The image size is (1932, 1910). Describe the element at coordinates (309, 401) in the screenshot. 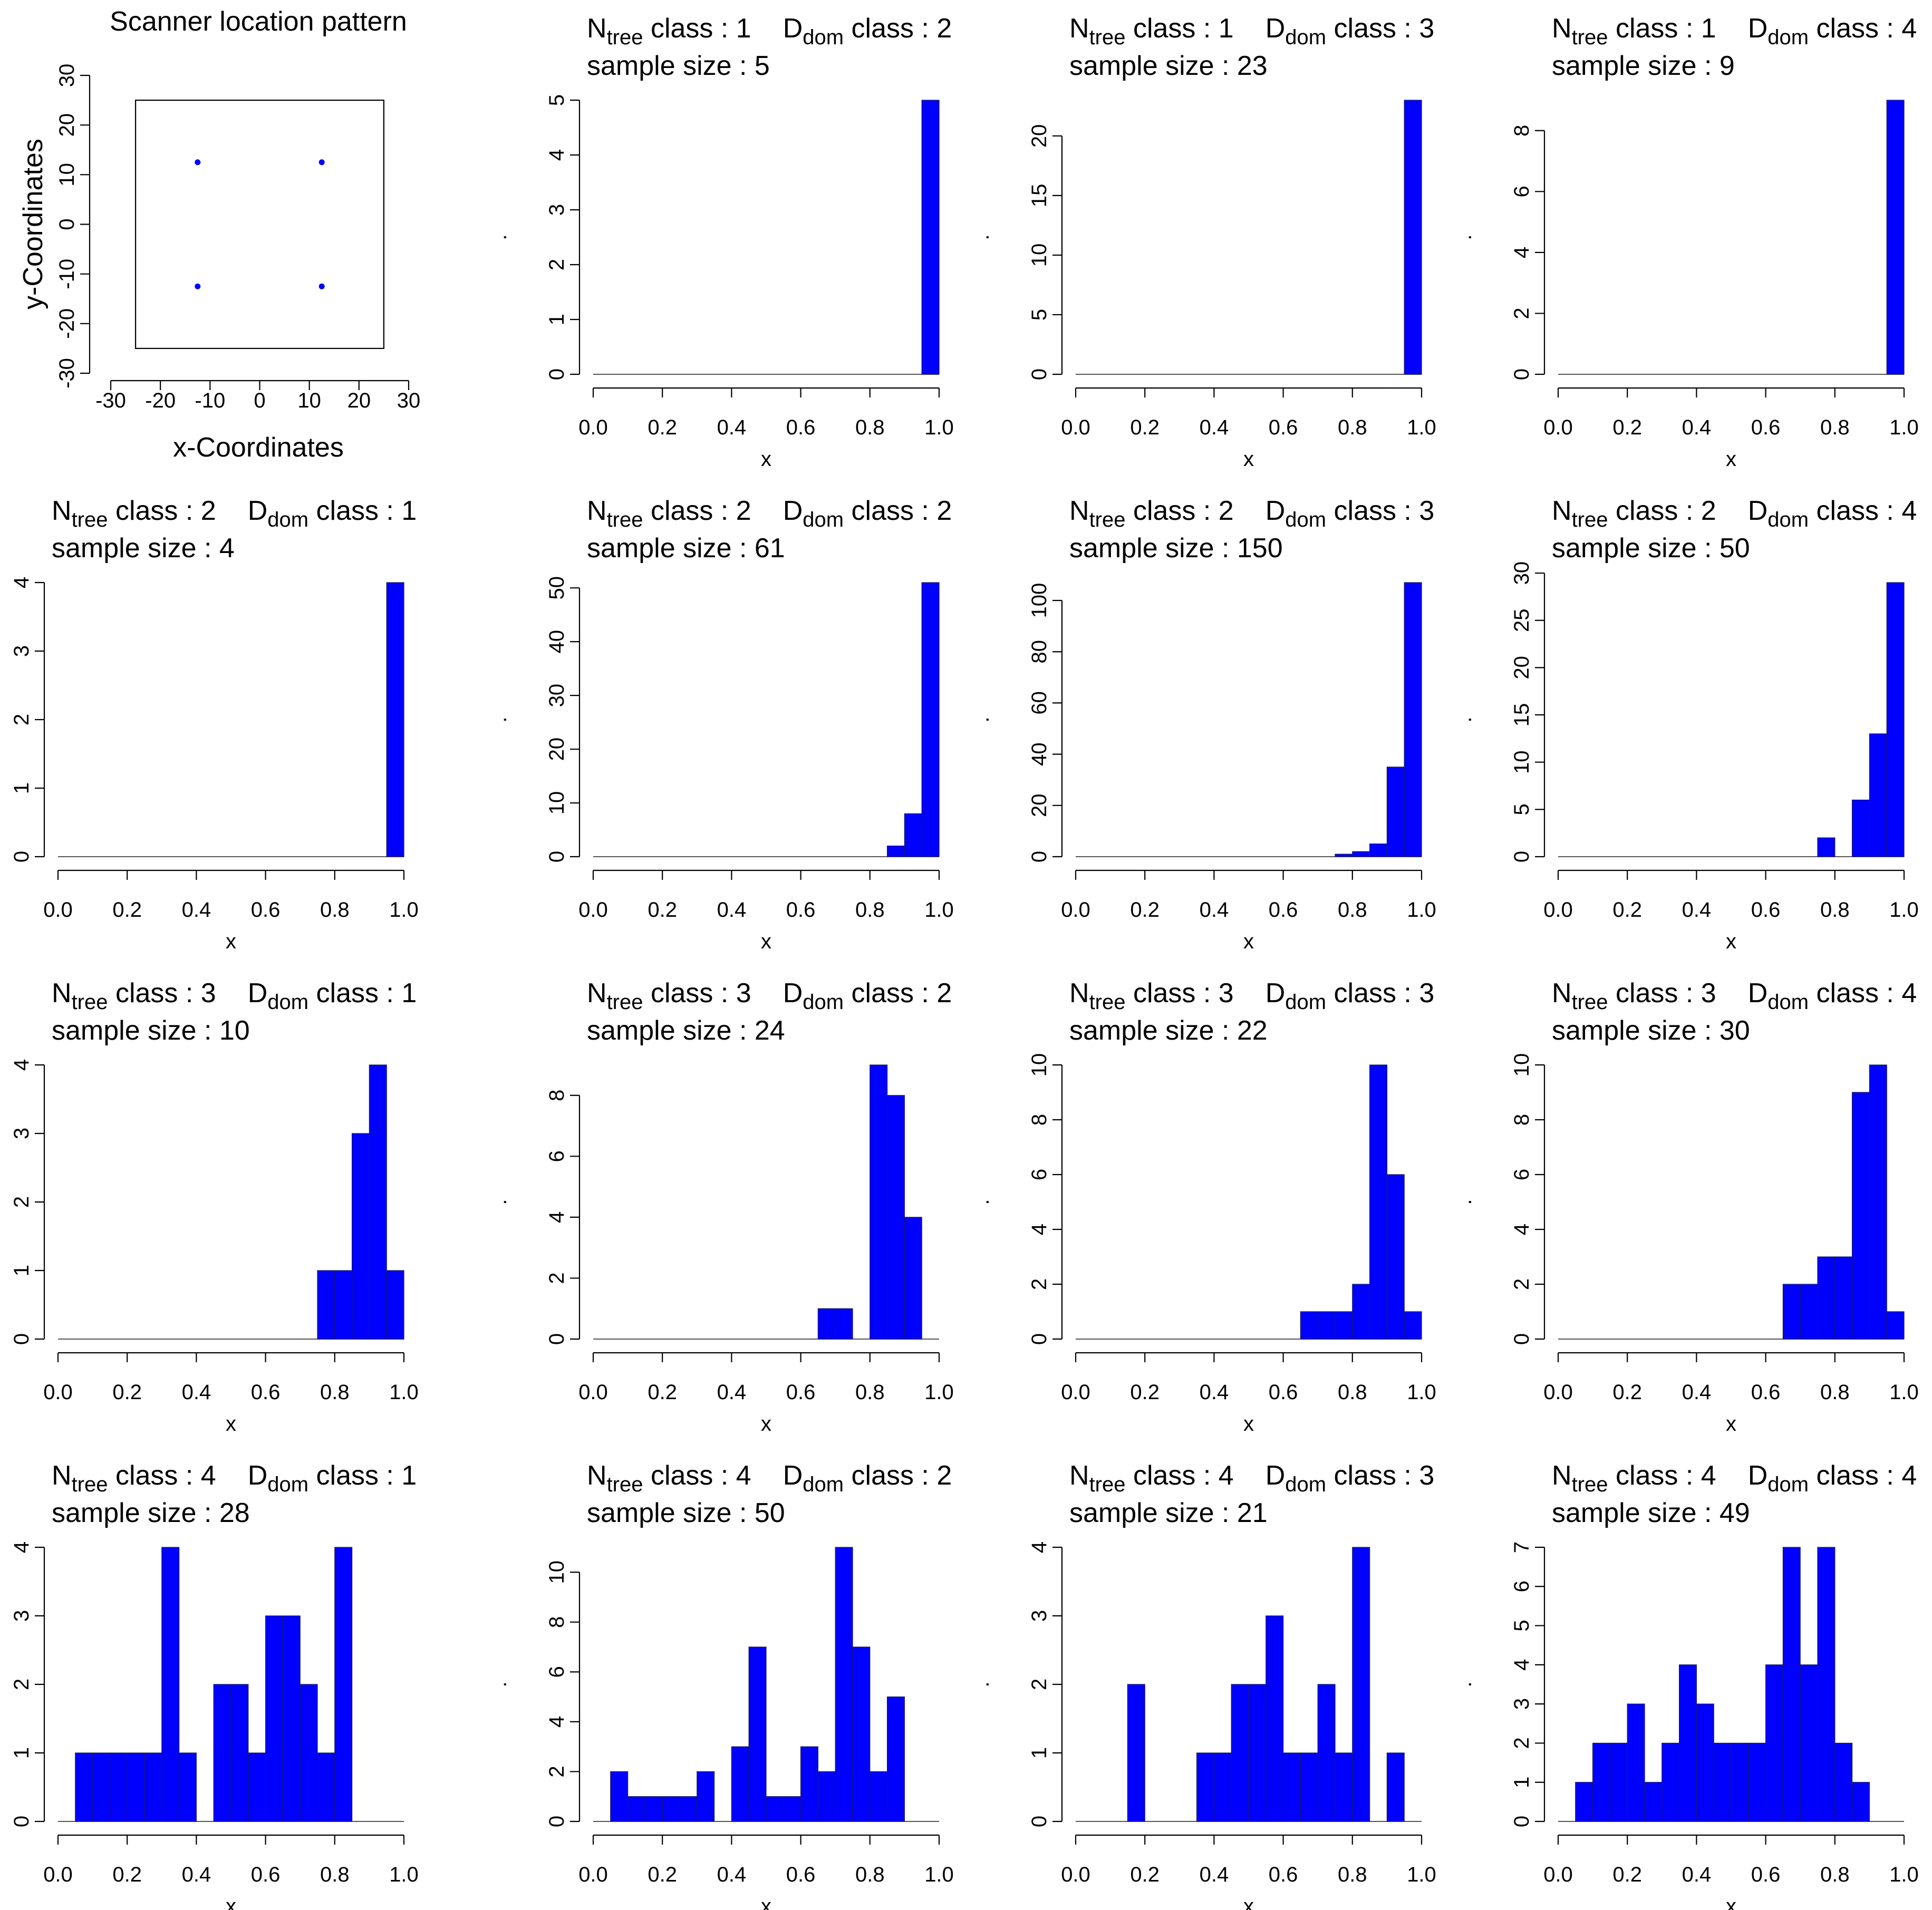

I see `x-tick-label: 10` at that location.